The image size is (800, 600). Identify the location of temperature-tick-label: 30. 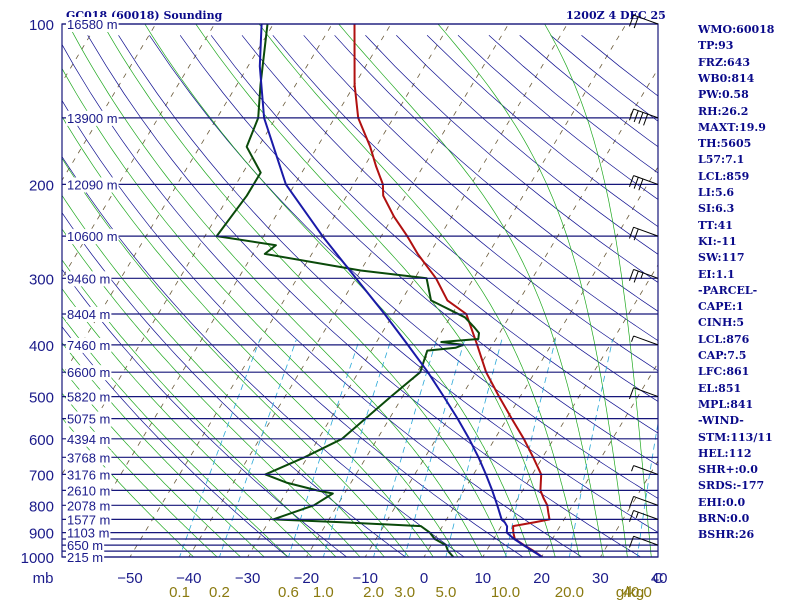
(600, 578).